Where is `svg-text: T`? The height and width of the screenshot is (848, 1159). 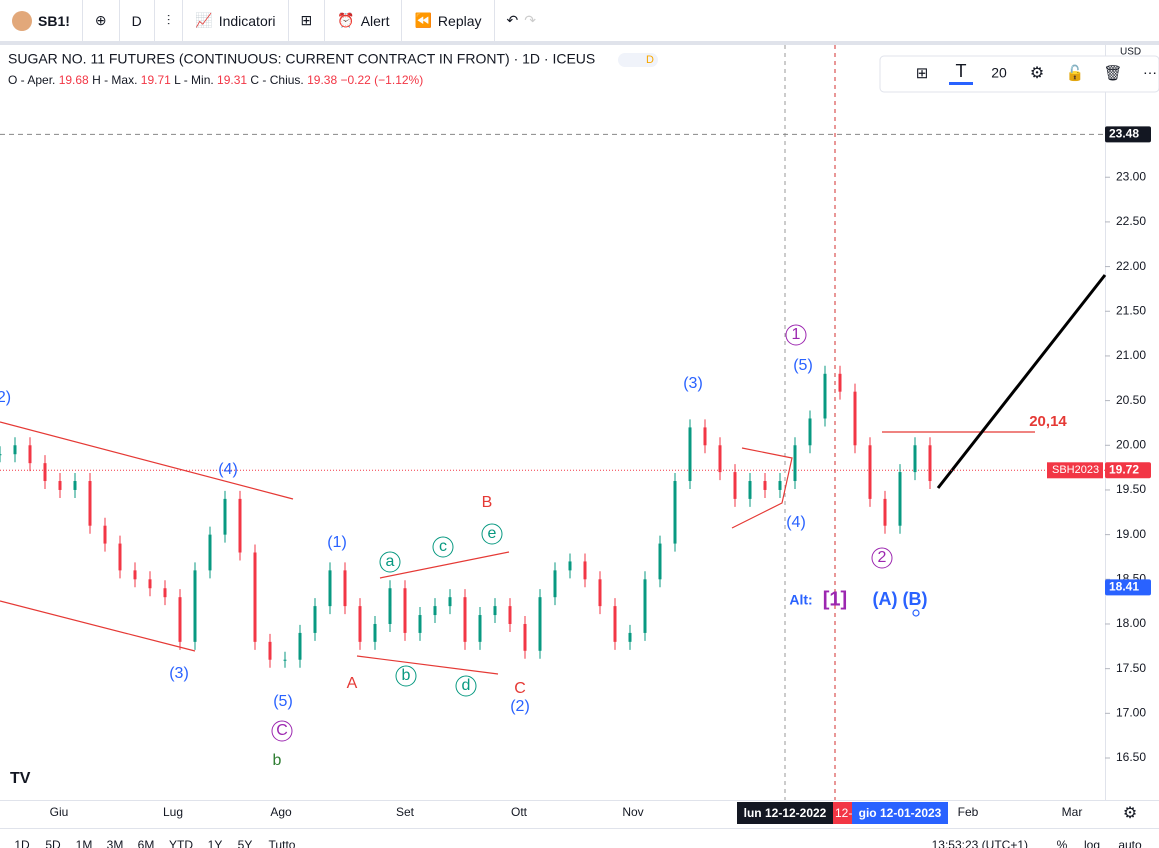 svg-text: T is located at coordinates (961, 71).